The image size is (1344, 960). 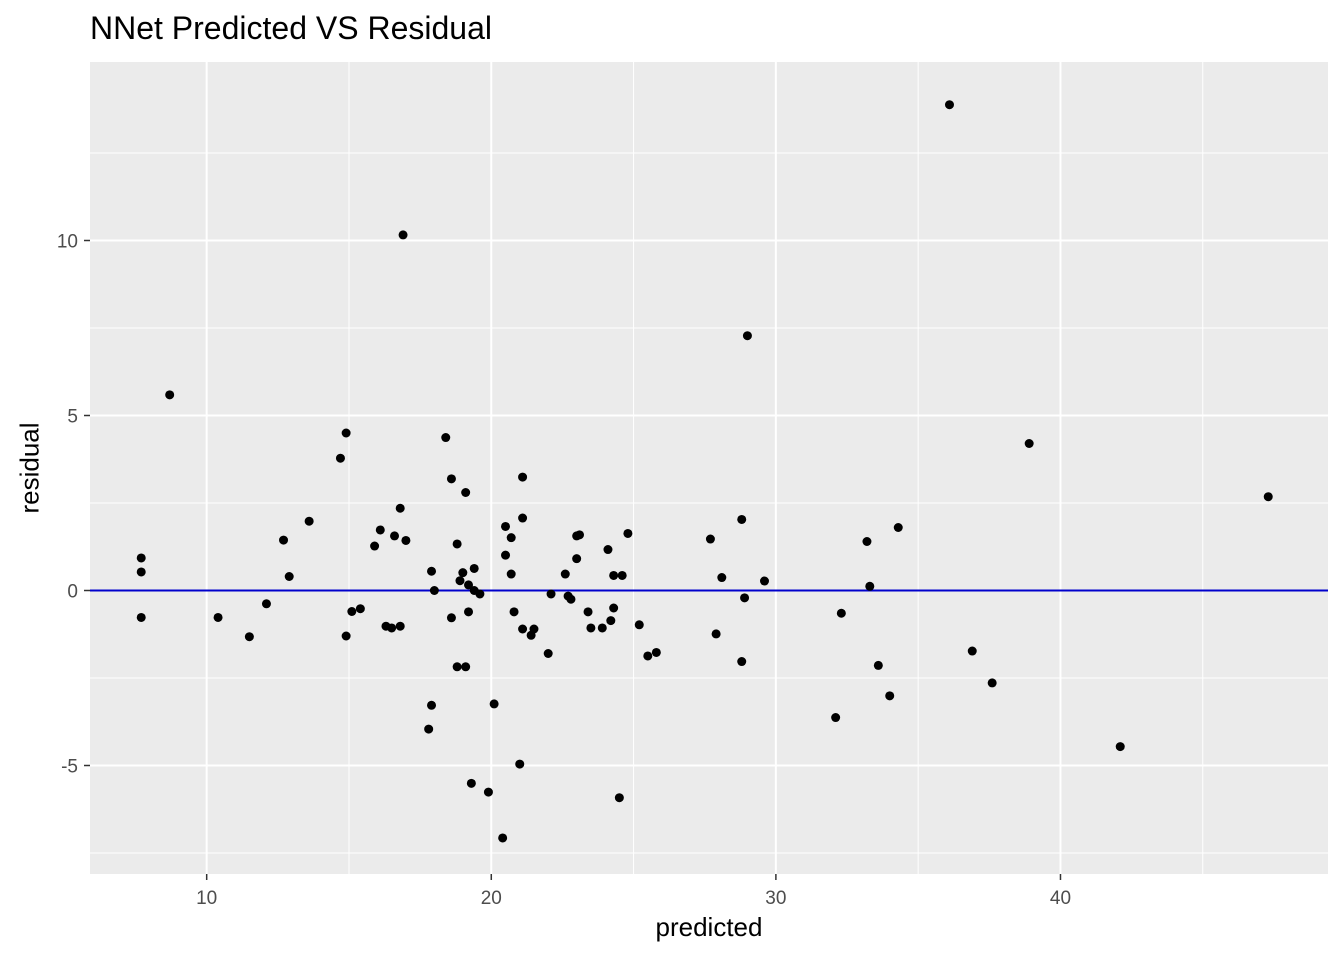 What do you see at coordinates (709, 927) in the screenshot?
I see `x-axis-title: predicted` at bounding box center [709, 927].